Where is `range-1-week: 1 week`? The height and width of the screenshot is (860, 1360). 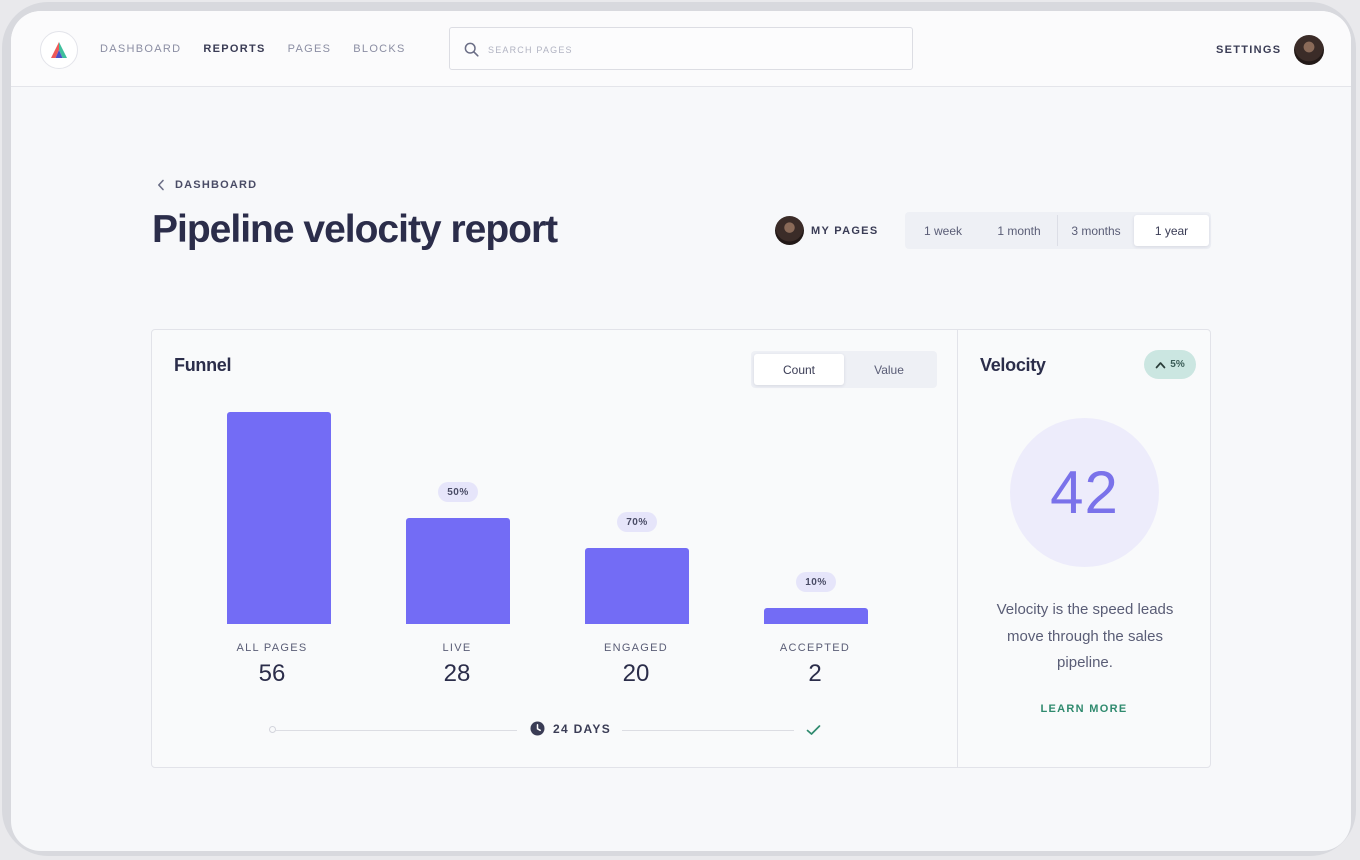 range-1-week: 1 week is located at coordinates (943, 230).